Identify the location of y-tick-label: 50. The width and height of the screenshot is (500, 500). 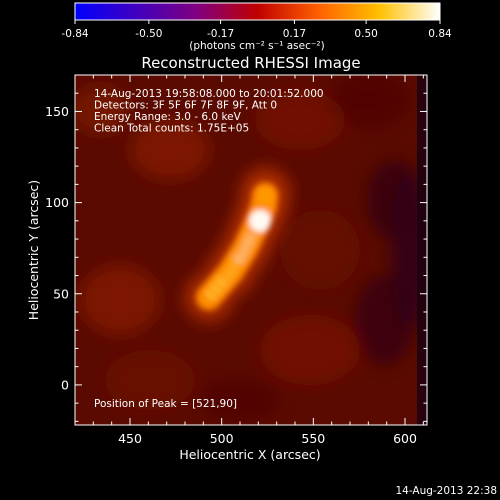
(61, 293).